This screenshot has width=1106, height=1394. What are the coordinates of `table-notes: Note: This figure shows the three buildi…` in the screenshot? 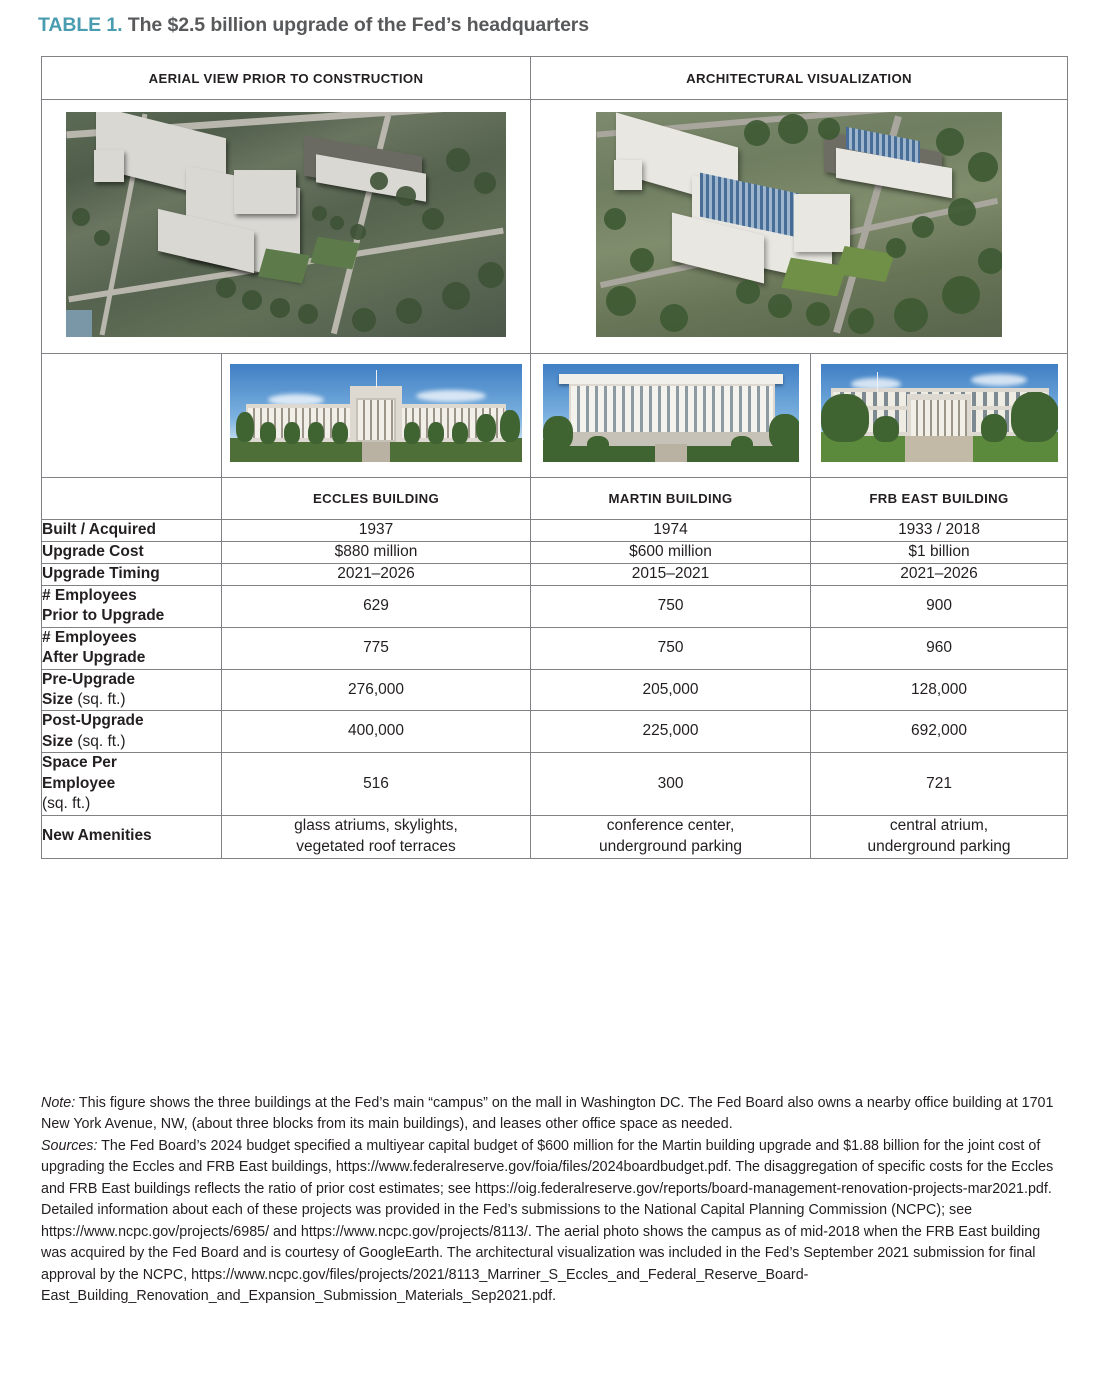 It's located at (554, 1200).